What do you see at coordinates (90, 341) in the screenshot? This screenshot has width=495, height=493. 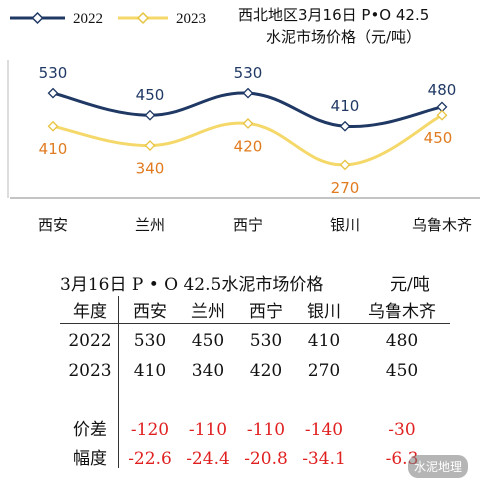 I see `table-cell: 2022` at bounding box center [90, 341].